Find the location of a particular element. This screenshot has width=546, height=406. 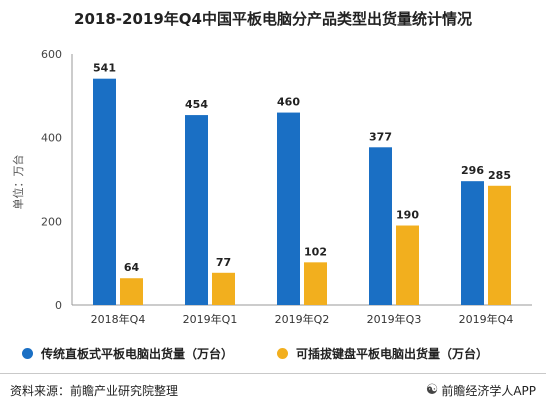

x-tick-label: 2019年Q2 is located at coordinates (302, 319).